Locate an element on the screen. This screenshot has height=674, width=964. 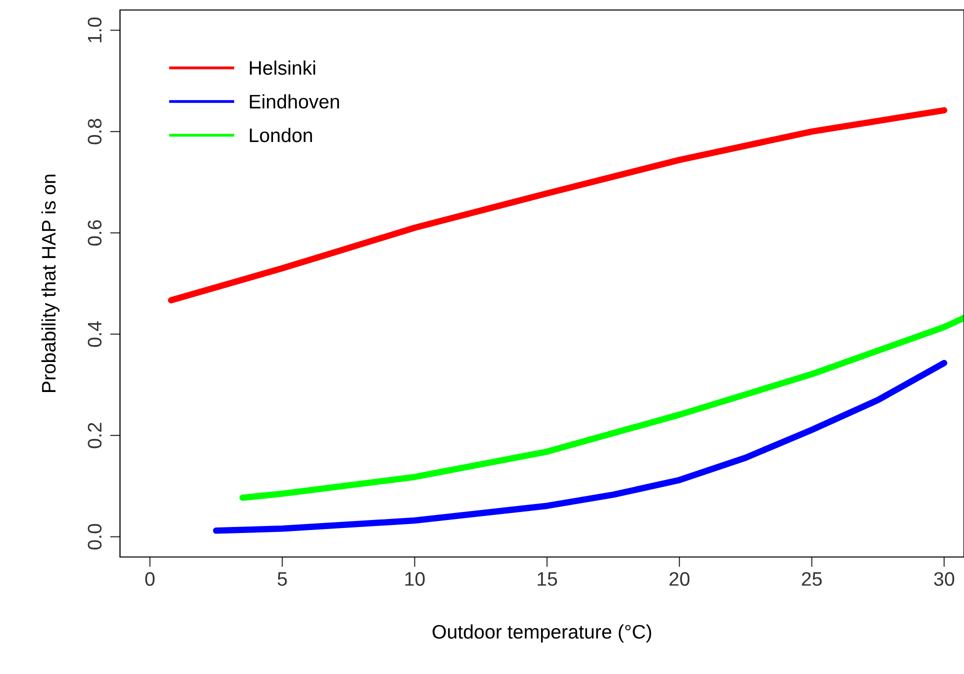
y-tick-label: 0.4 is located at coordinates (95, 334).